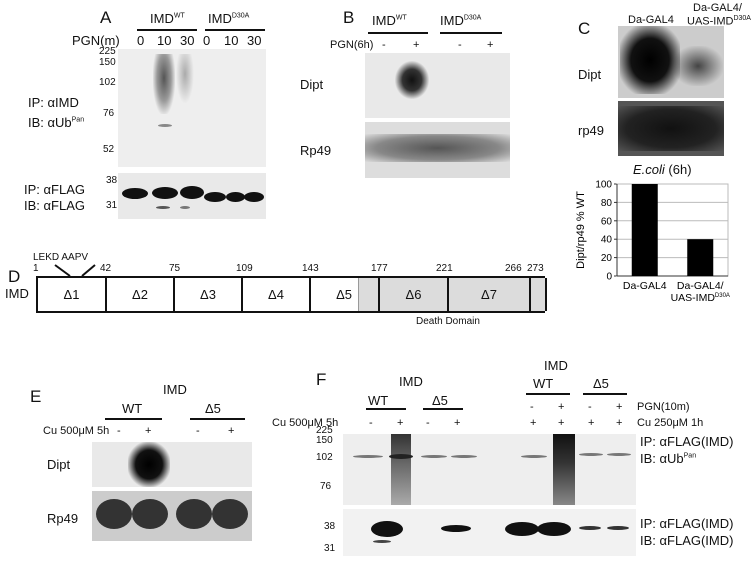 This screenshot has height=562, width=754. Describe the element at coordinates (310, 268) in the screenshot. I see `position: 143` at that location.